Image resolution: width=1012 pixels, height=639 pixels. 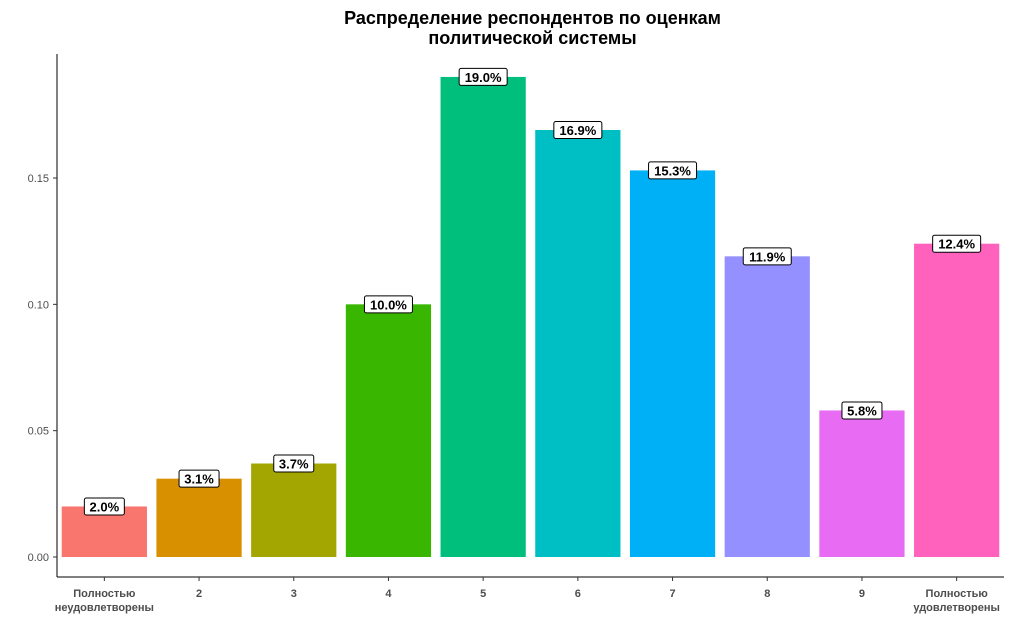 I want to click on data-label-text: 15.3%, so click(x=672, y=170).